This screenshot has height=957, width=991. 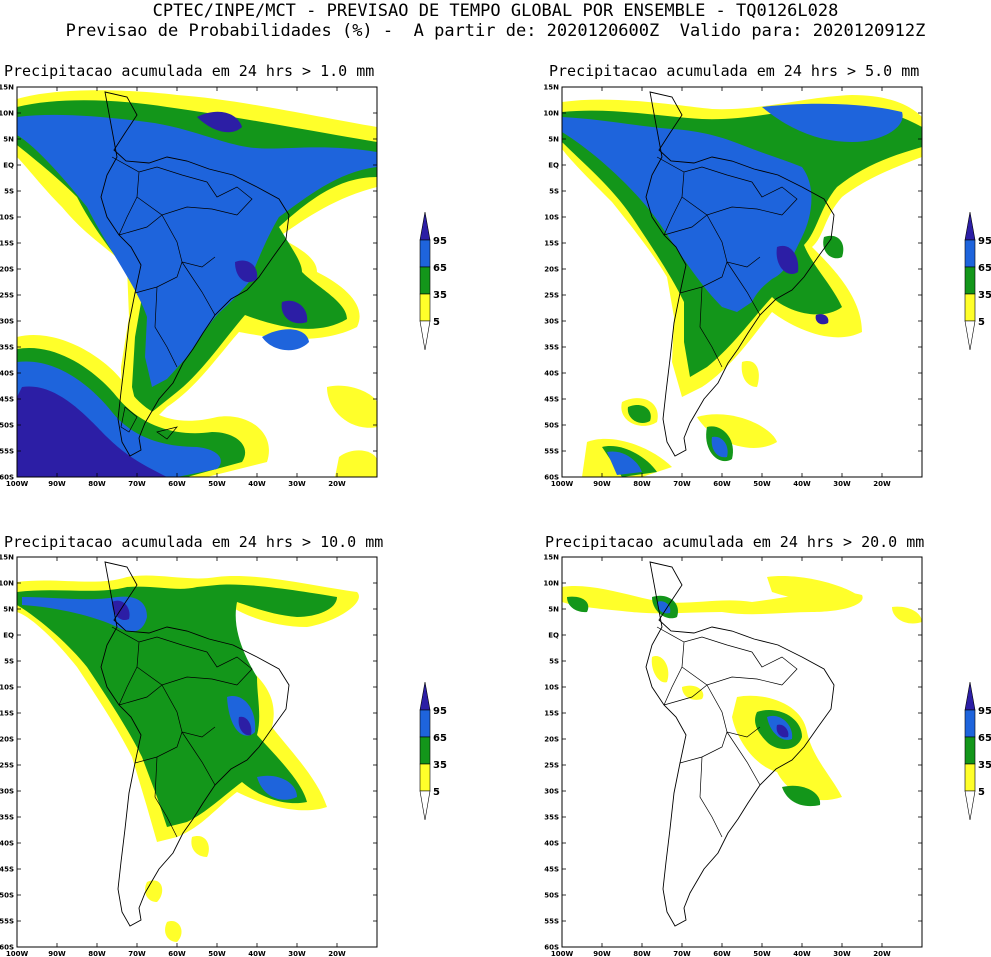 I want to click on lon-label: 70W, so click(x=137, y=484).